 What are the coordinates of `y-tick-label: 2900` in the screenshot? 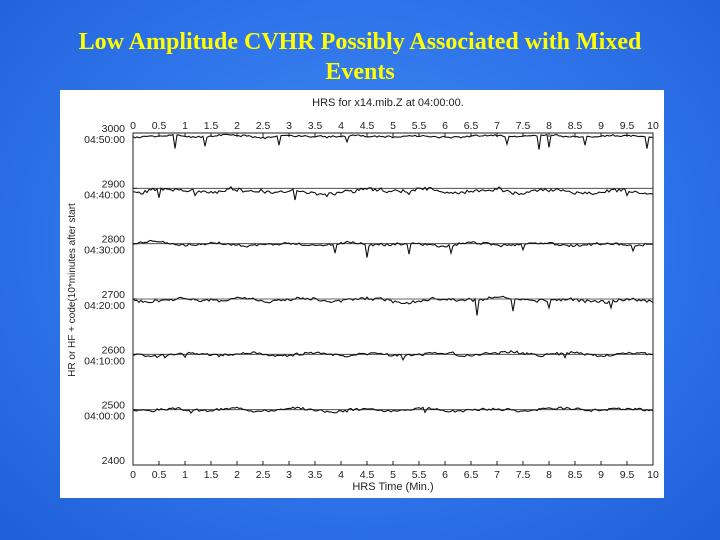 It's located at (114, 184).